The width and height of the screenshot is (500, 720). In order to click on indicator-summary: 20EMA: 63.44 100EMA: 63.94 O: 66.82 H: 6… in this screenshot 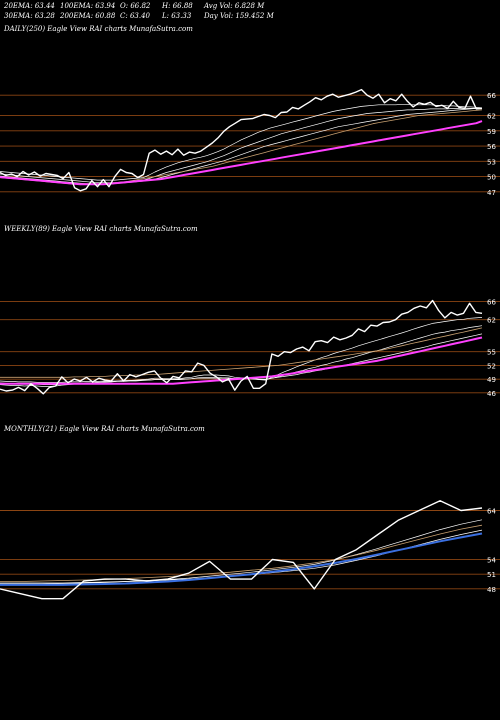, I will do `click(250, 13)`.